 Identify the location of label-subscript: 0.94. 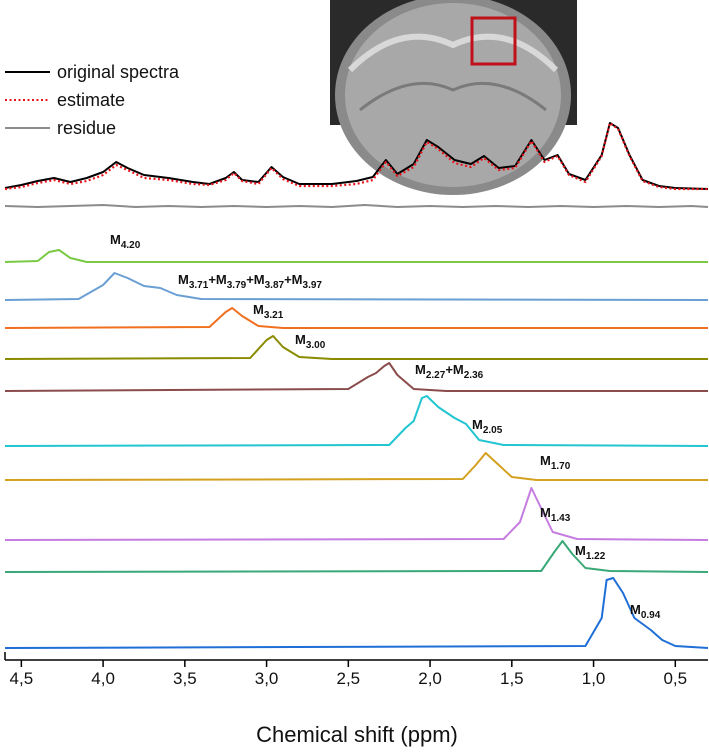
(651, 615).